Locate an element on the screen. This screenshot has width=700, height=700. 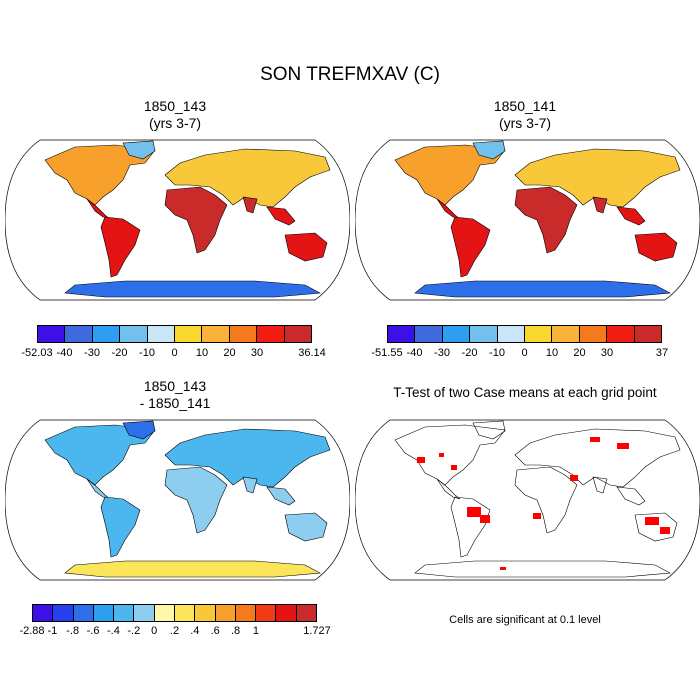
panel-title-tl-line1: 1850_143 is located at coordinates (175, 106).